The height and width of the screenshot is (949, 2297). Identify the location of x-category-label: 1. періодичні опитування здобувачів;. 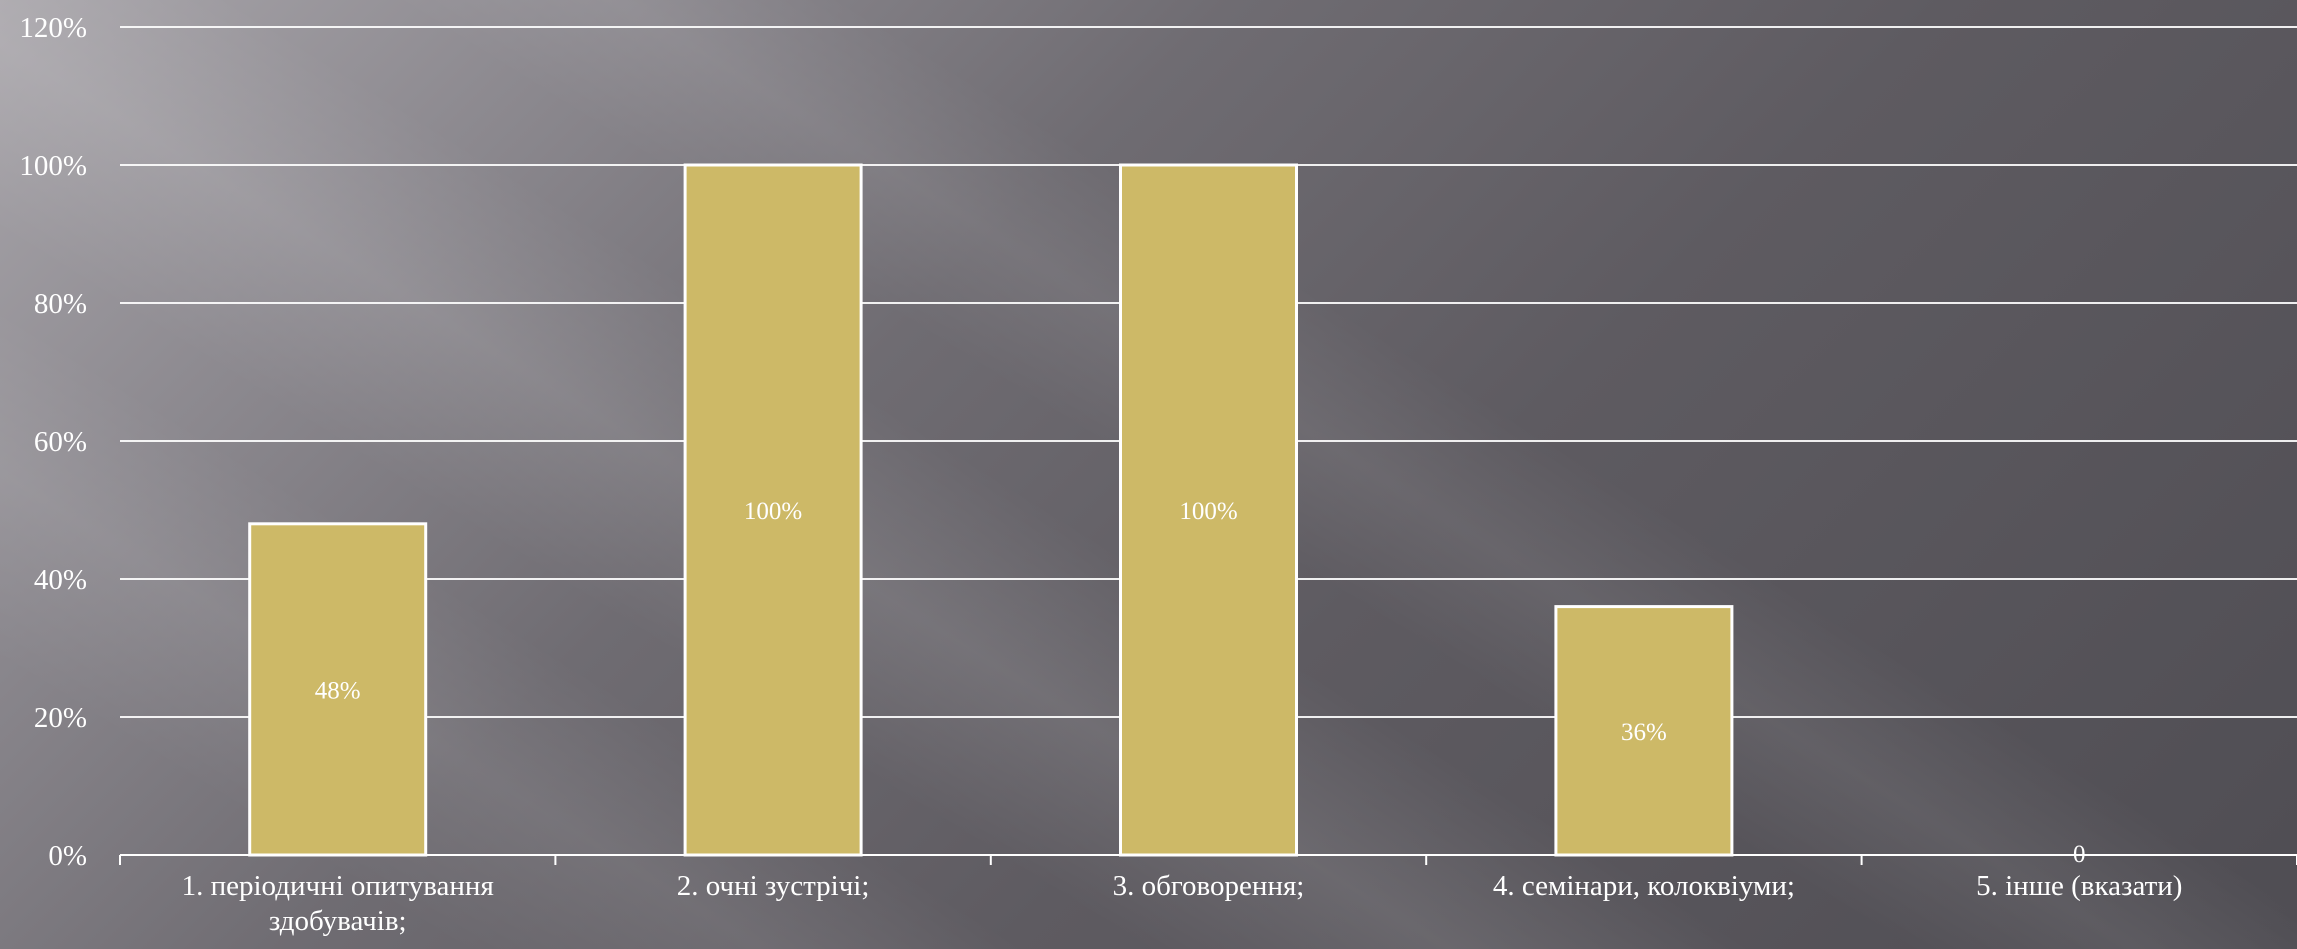
(338, 903).